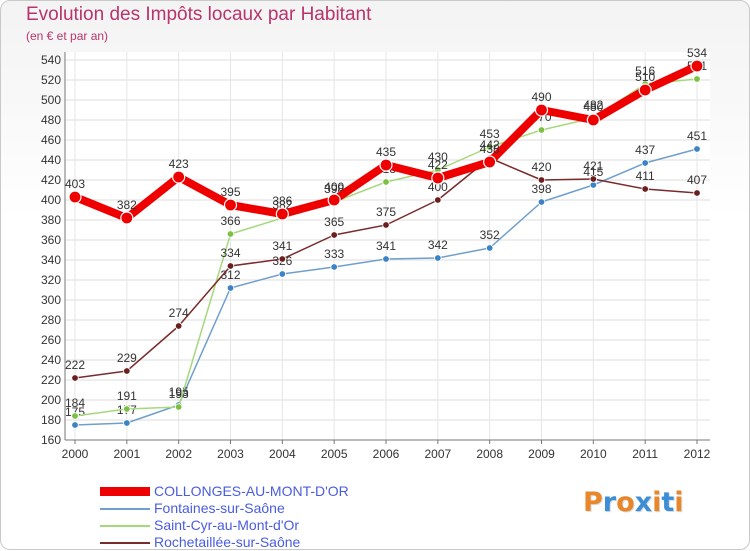 Image resolution: width=750 pixels, height=551 pixels. What do you see at coordinates (438, 157) in the screenshot?
I see `data-label-saint-cyr-au-mont-d-or-2007: 430` at bounding box center [438, 157].